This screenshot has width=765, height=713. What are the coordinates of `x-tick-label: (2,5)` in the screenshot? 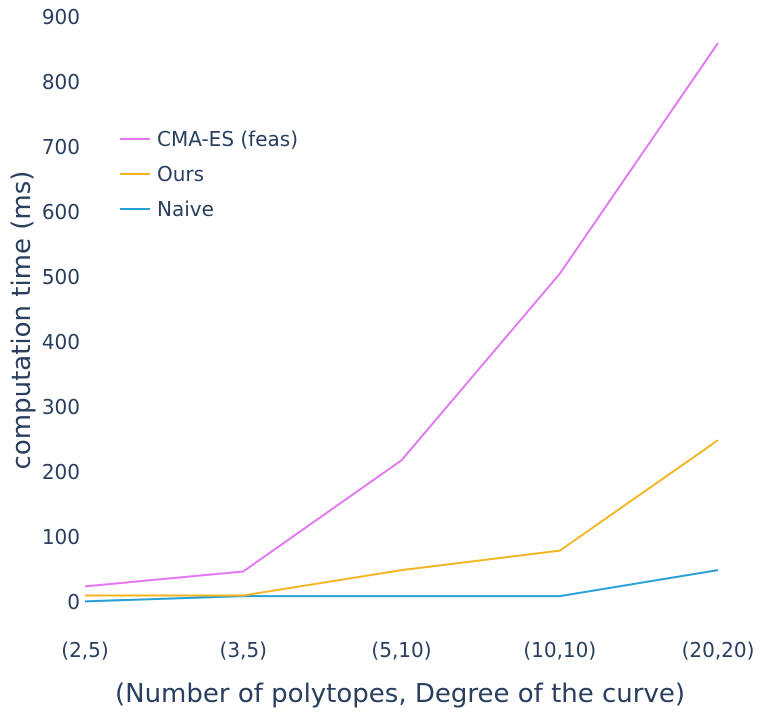 It's located at (84, 650).